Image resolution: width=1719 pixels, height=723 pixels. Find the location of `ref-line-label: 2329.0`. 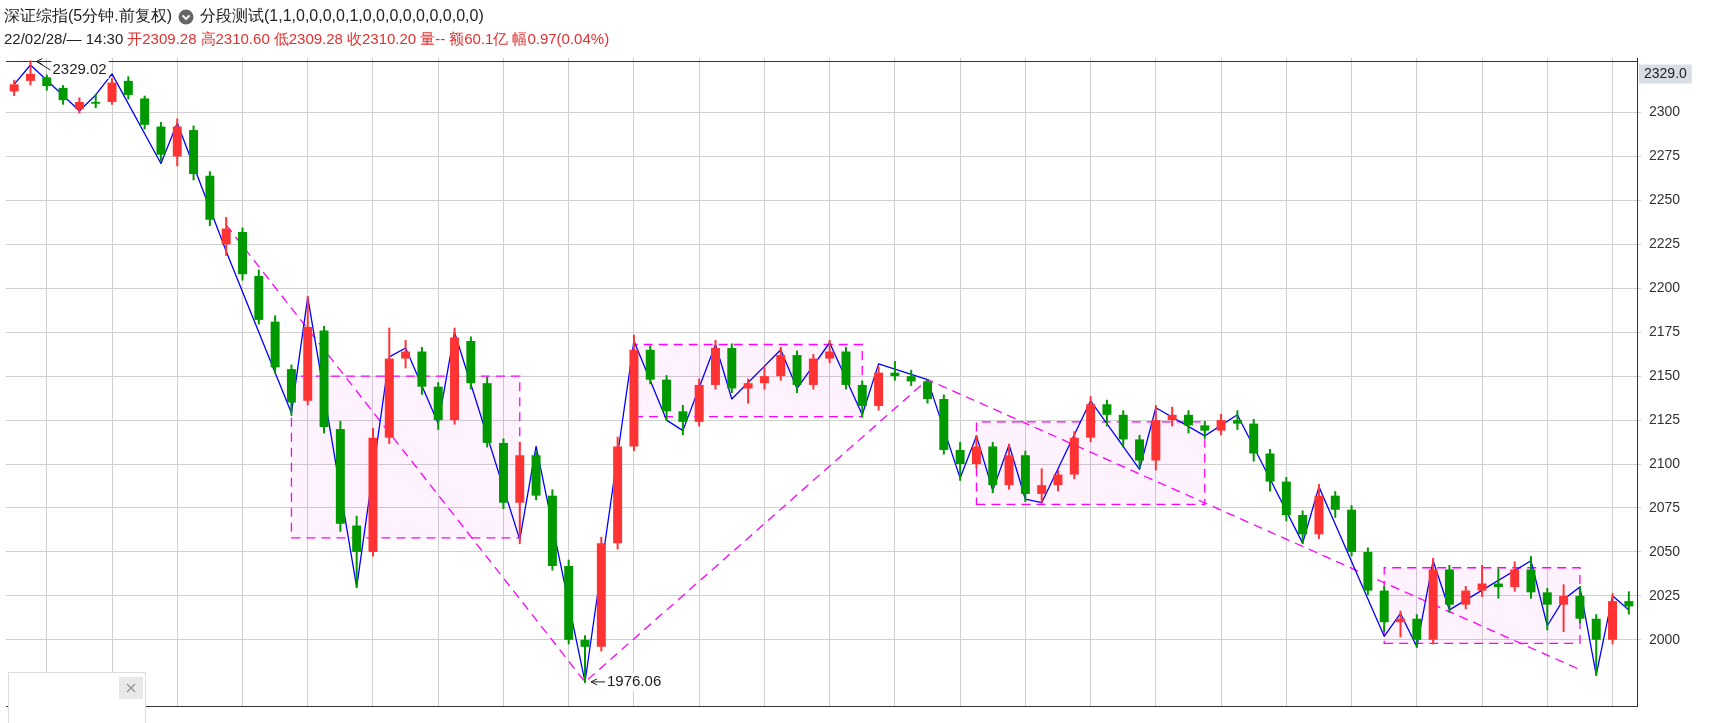

ref-line-label: 2329.0 is located at coordinates (1666, 73).